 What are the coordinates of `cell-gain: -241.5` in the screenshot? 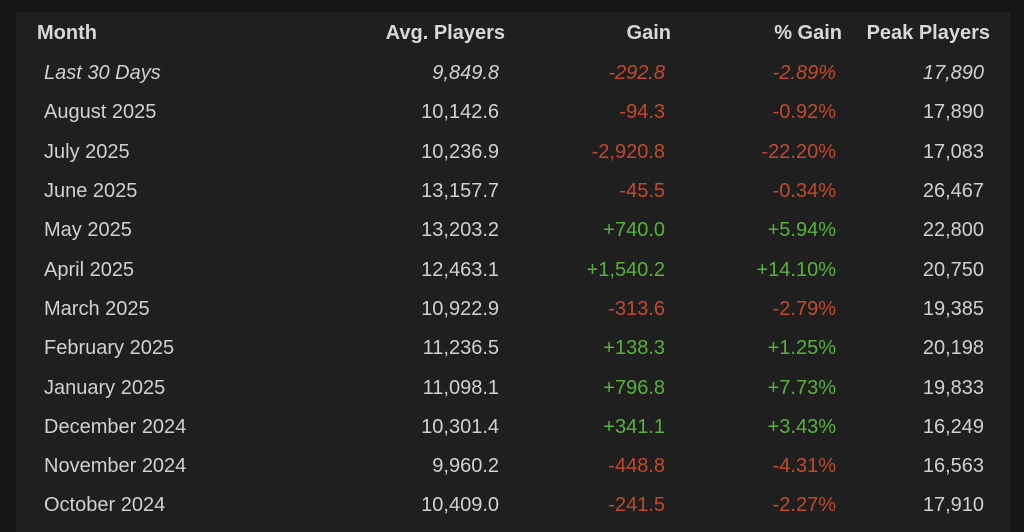 It's located at (636, 505).